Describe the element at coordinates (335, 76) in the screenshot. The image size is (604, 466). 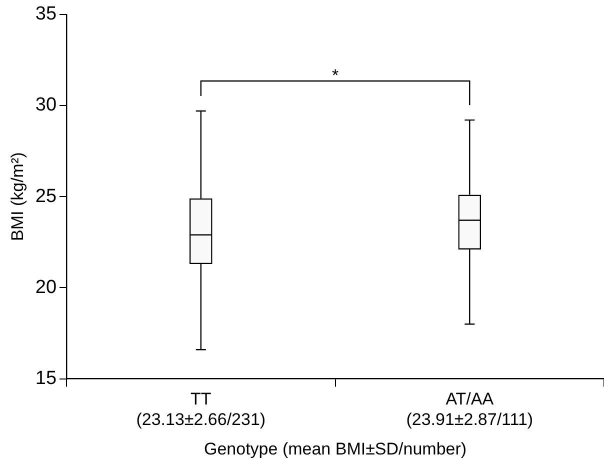
I see `annotation: *` at that location.